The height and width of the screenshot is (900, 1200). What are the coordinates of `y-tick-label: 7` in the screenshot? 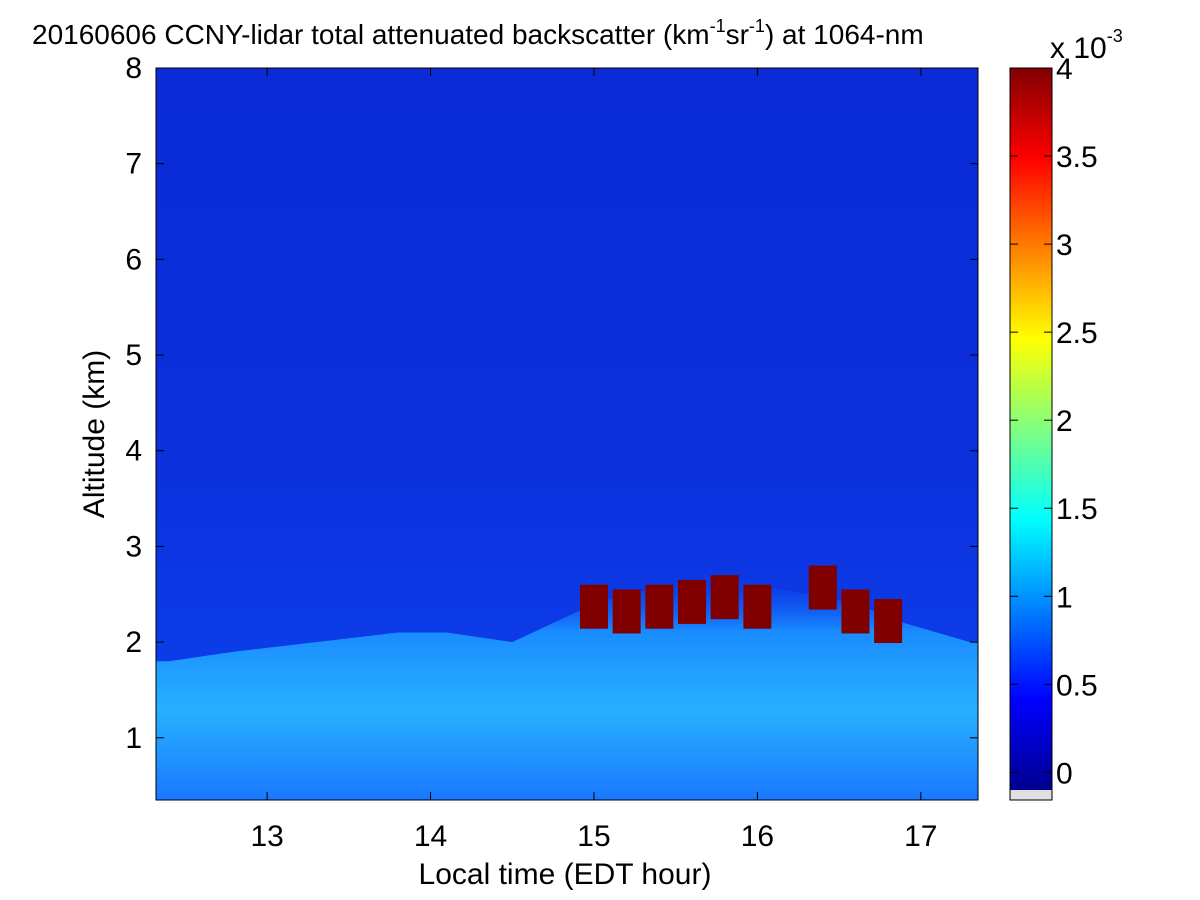 It's located at (133, 164).